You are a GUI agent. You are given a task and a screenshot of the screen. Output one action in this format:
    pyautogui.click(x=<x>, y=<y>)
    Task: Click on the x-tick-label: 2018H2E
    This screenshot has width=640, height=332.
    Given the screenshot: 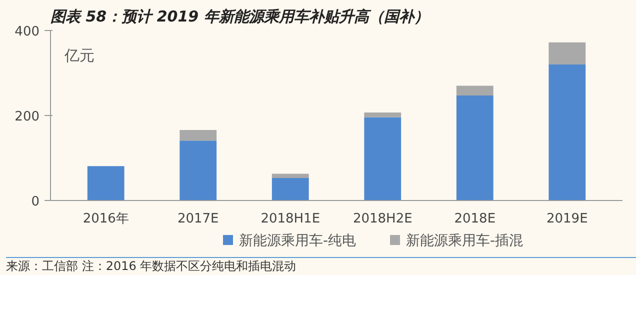 What is the action you would take?
    pyautogui.click(x=382, y=219)
    